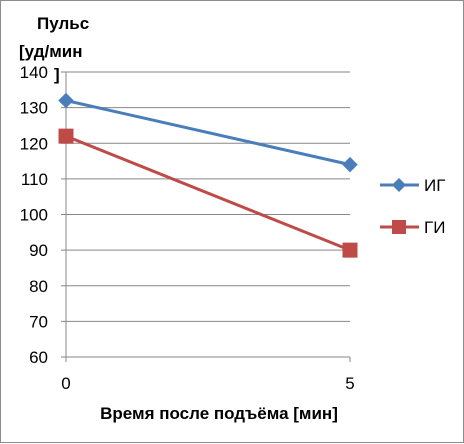 This screenshot has height=444, width=464. I want to click on y-tick-label-70: 70, so click(38, 321).